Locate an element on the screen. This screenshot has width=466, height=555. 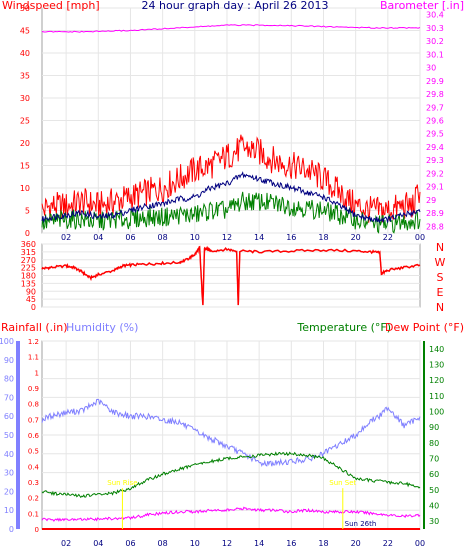
barometer-tick-label: 30.4 is located at coordinates (435, 15).